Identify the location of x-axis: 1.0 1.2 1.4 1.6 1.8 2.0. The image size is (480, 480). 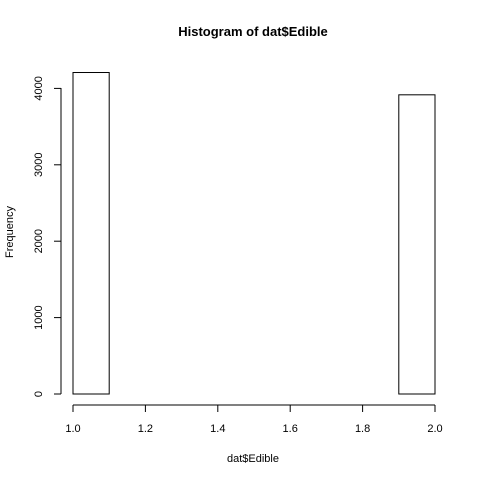
(254, 419).